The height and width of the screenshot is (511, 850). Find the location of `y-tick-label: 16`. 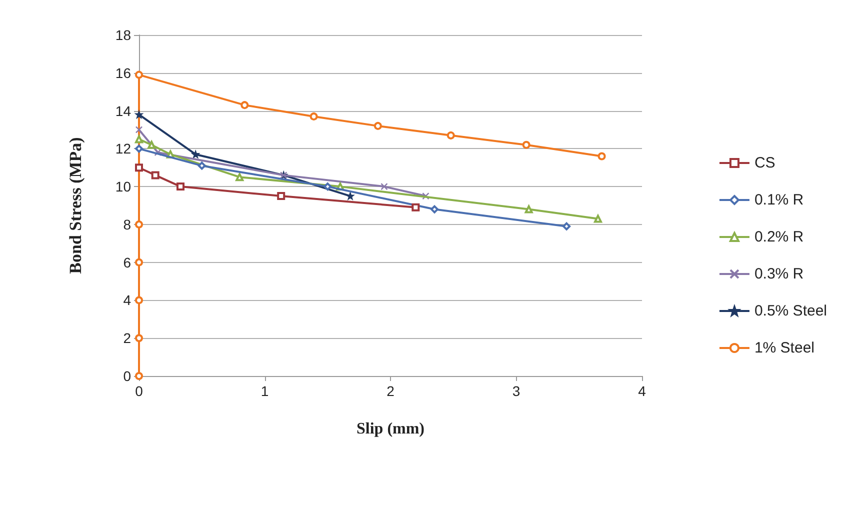

y-tick-label: 16 is located at coordinates (123, 72).